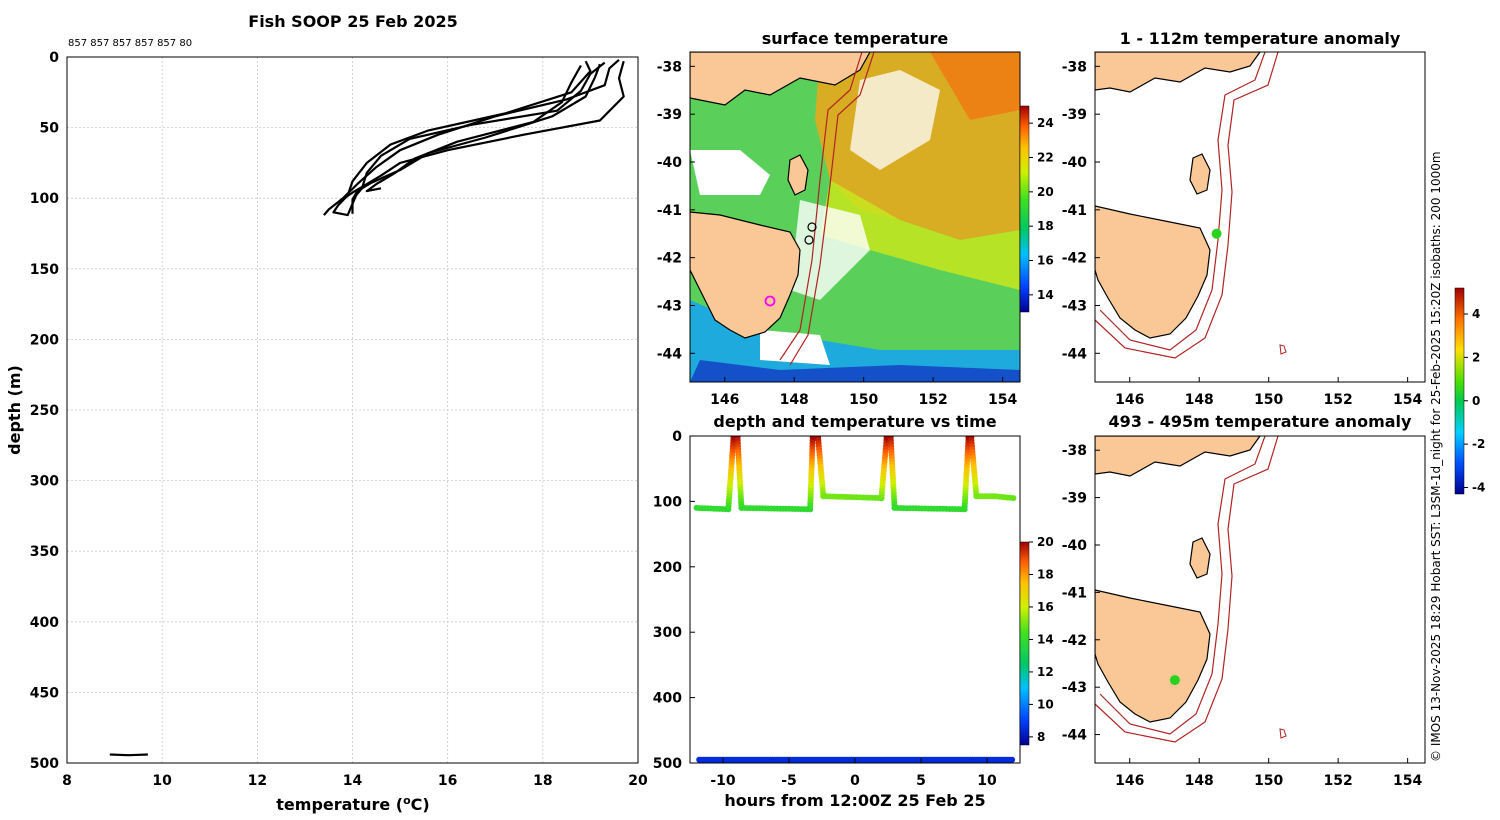 The width and height of the screenshot is (1500, 820). What do you see at coordinates (1283, 733) in the screenshot?
I see `anomaly-deep-seamount` at bounding box center [1283, 733].